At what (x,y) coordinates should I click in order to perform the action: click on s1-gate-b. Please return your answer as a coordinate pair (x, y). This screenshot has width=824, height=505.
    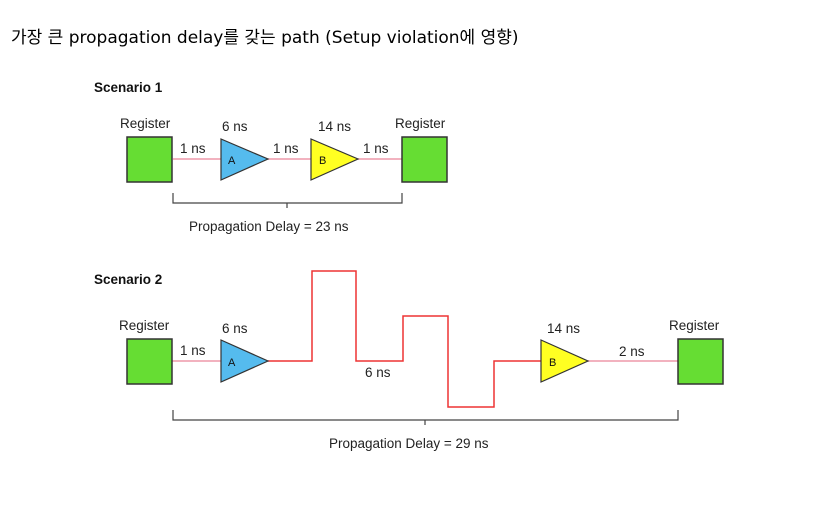
    Looking at the image, I should click on (335, 159).